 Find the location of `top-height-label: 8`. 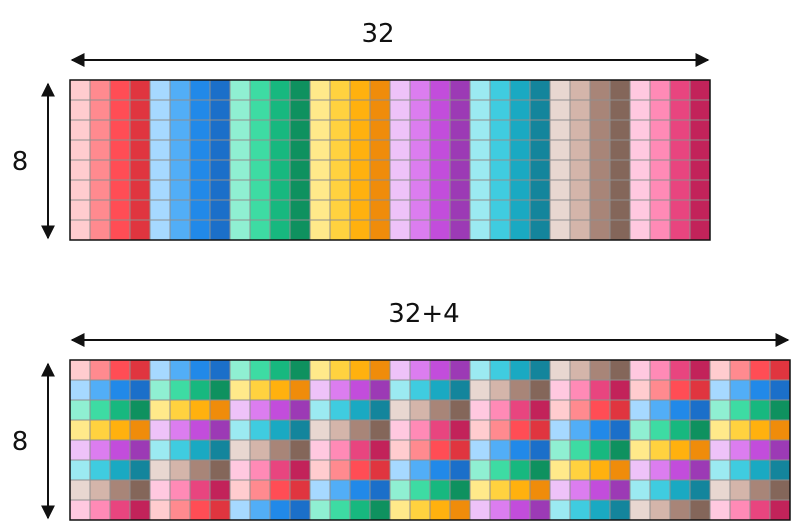

top-height-label: 8 is located at coordinates (20, 162).